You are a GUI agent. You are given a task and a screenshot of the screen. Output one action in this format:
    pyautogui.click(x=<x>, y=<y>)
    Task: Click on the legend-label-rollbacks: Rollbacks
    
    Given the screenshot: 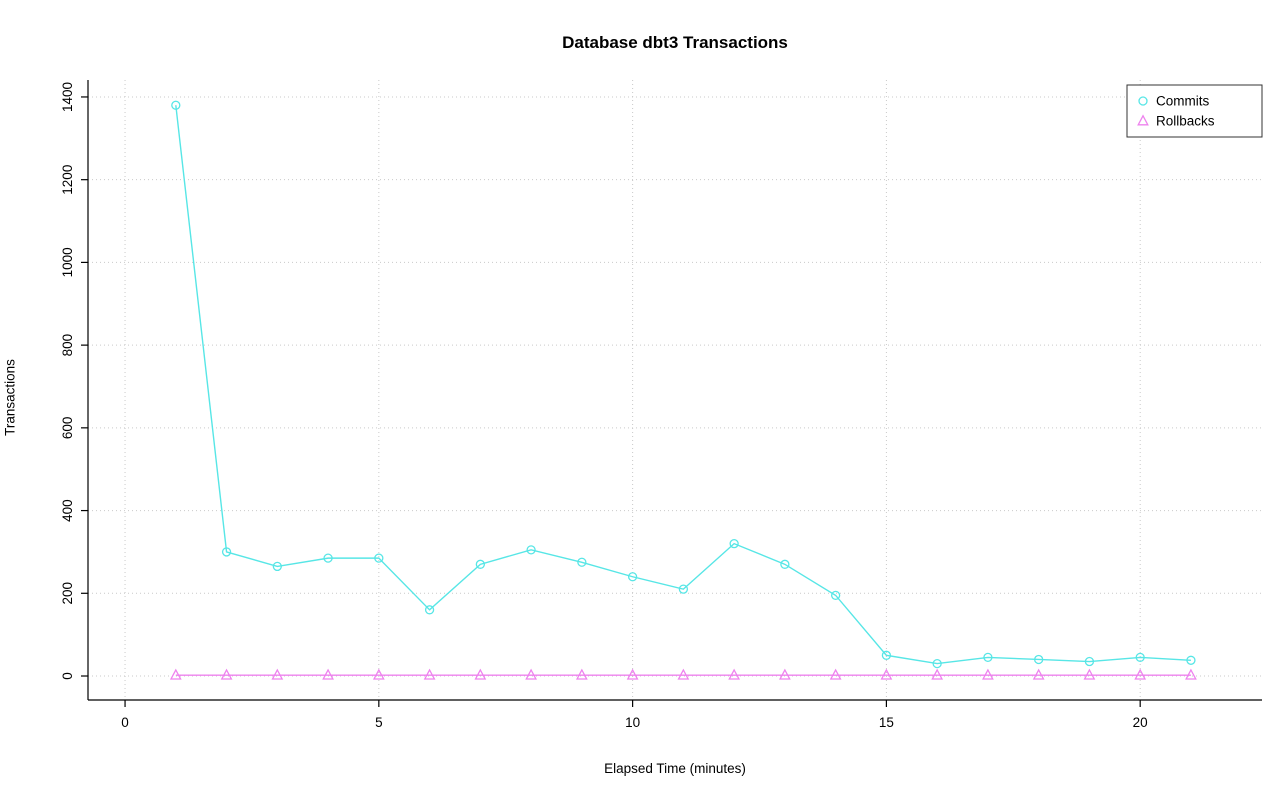 What is the action you would take?
    pyautogui.click(x=1185, y=121)
    